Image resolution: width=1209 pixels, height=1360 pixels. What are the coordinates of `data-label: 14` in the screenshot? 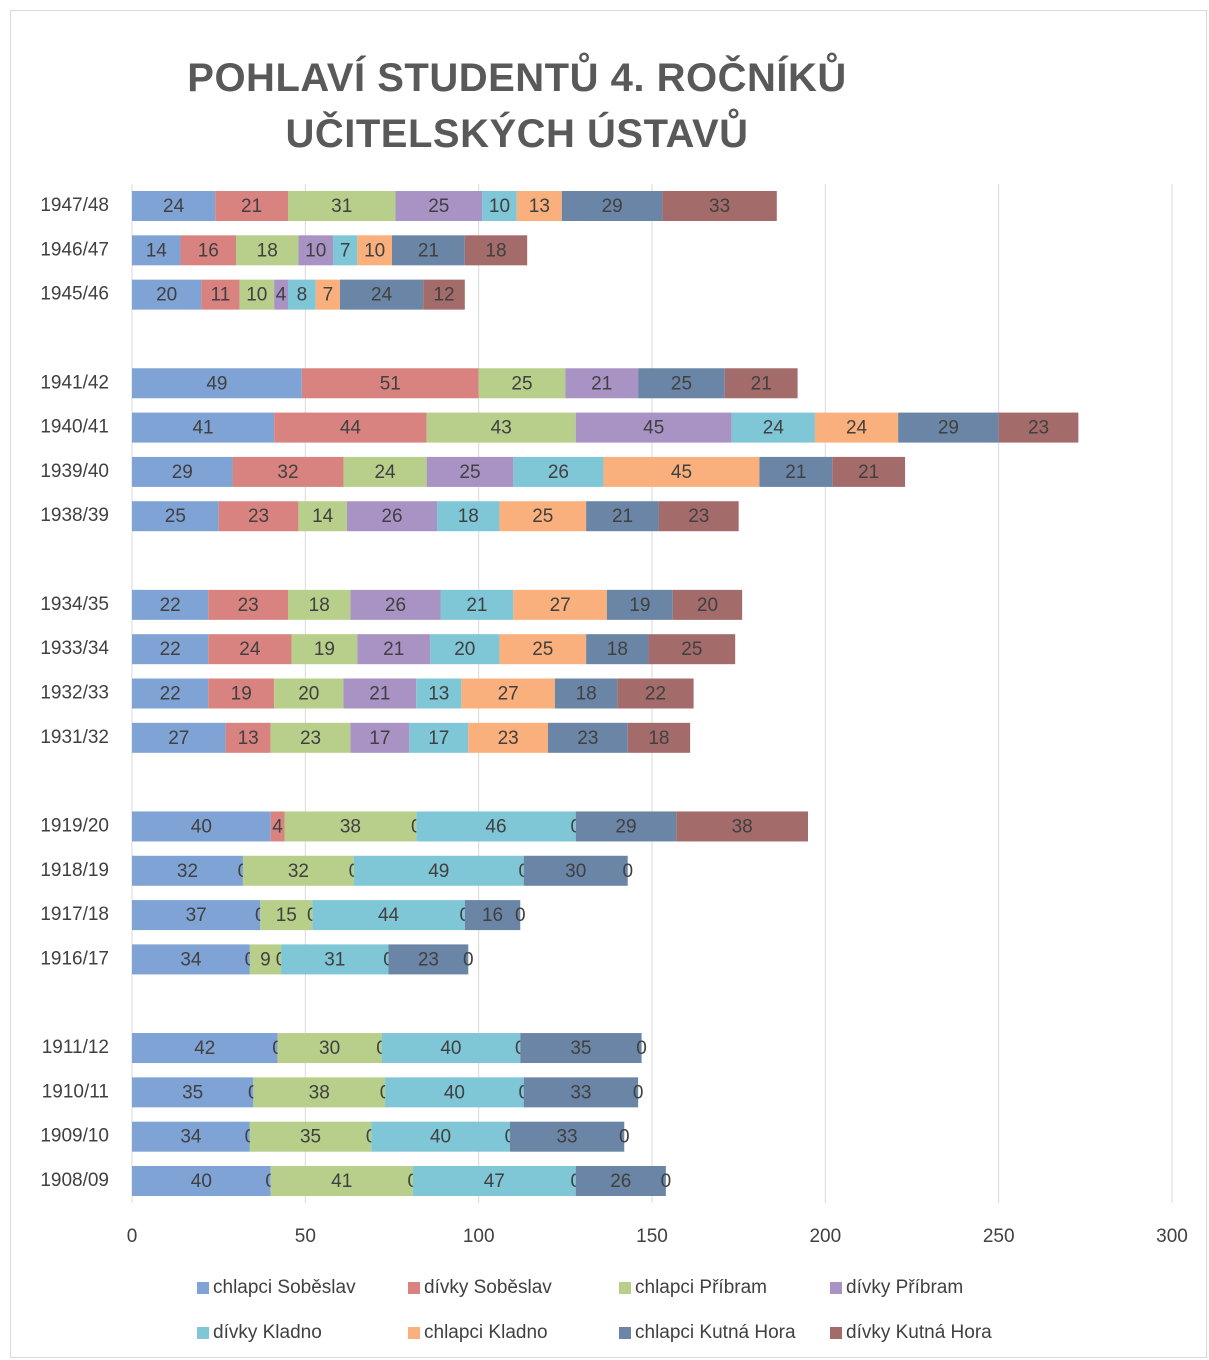 It's located at (323, 516).